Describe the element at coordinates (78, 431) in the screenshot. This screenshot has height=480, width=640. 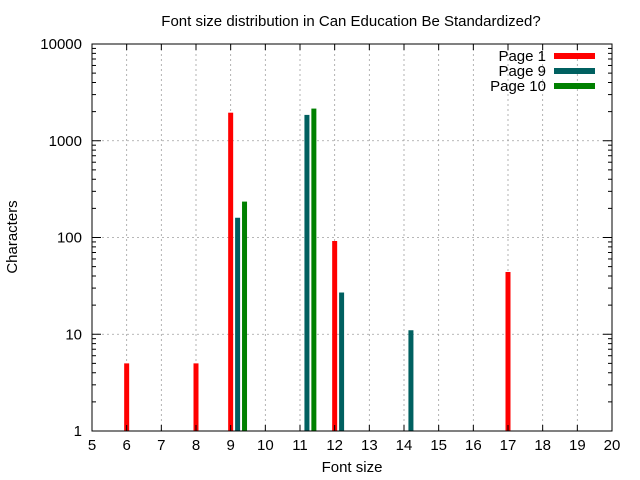
I see `y-tick-label: 1` at that location.